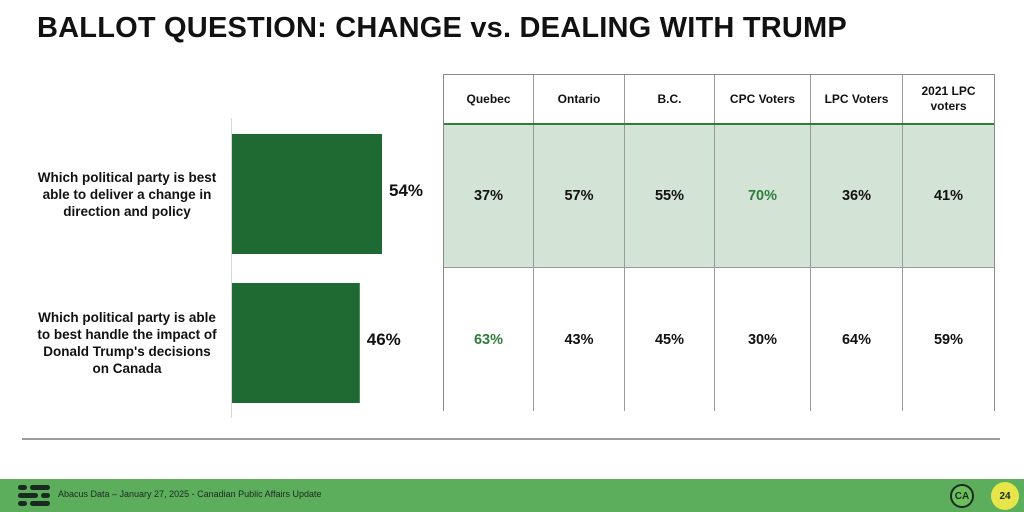  I want to click on page-number: 24, so click(1005, 496).